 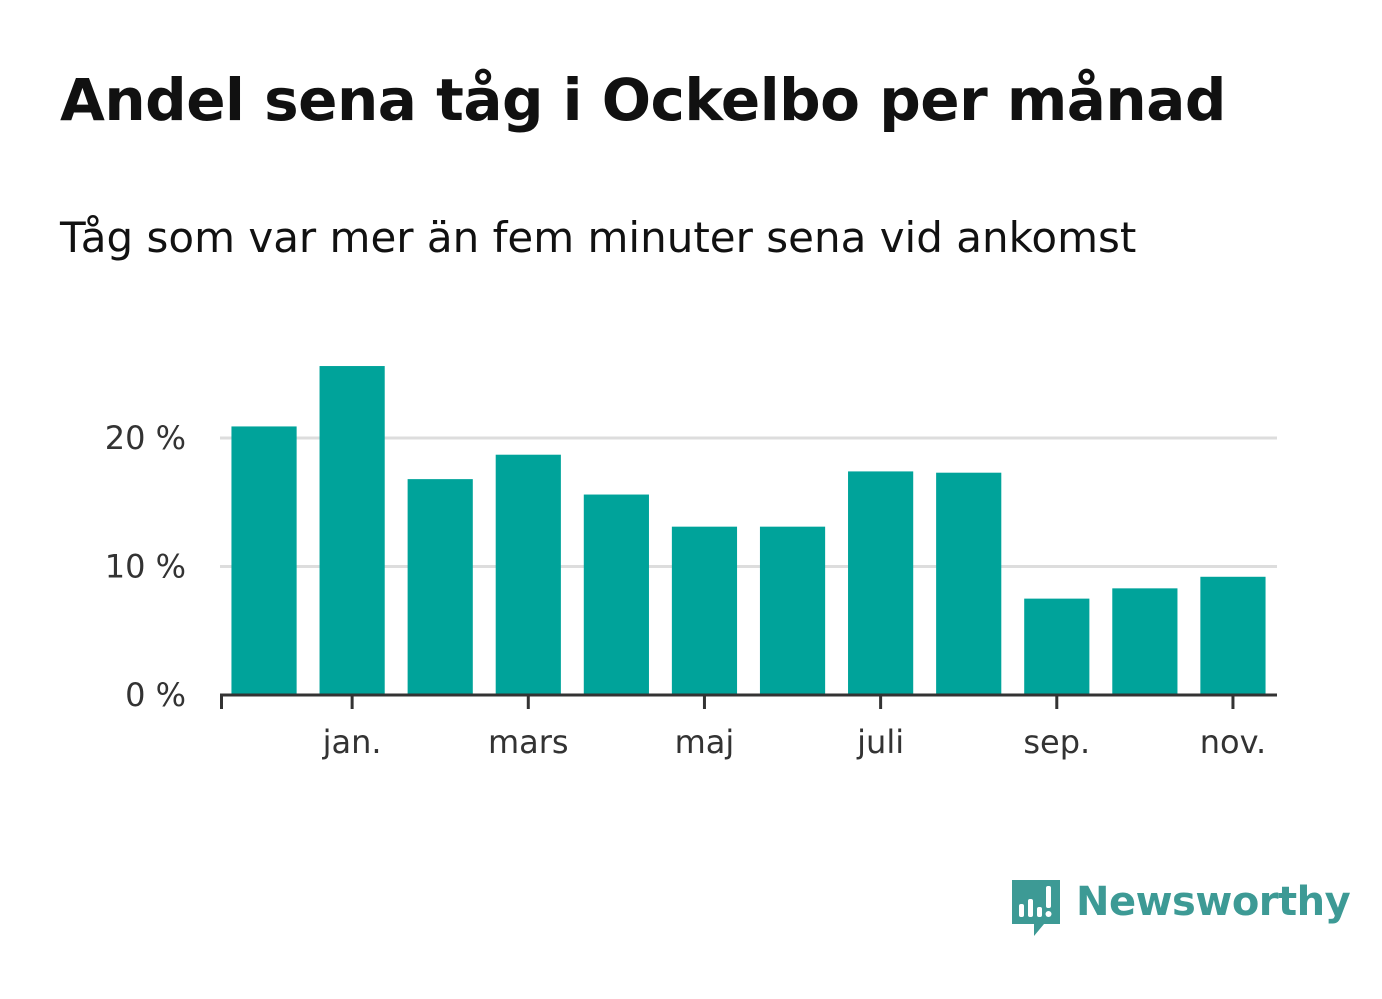 I want to click on bar-feb, so click(x=440, y=587).